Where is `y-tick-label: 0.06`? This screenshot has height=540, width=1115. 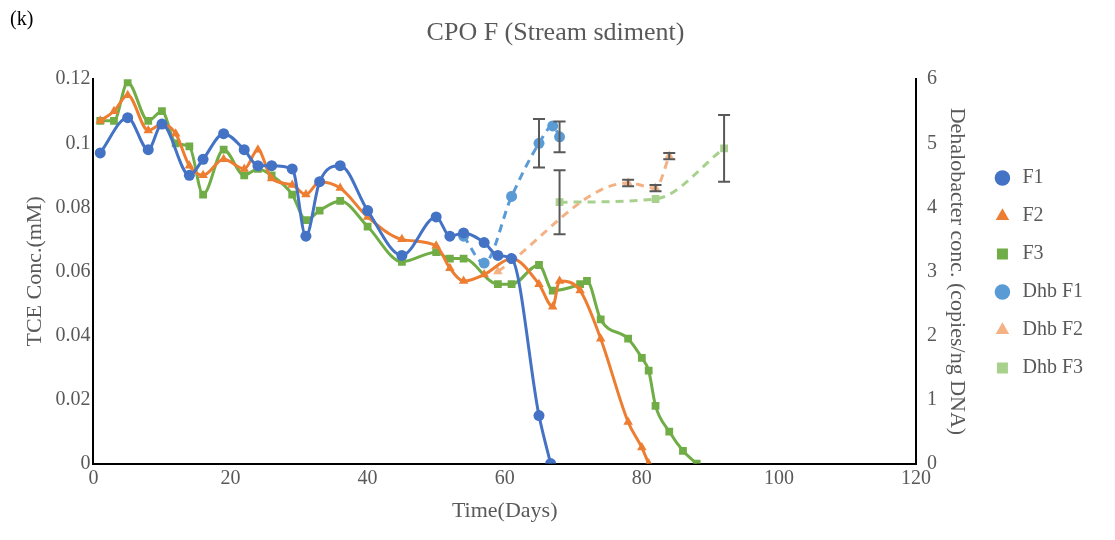 y-tick-label: 0.06 is located at coordinates (73, 269).